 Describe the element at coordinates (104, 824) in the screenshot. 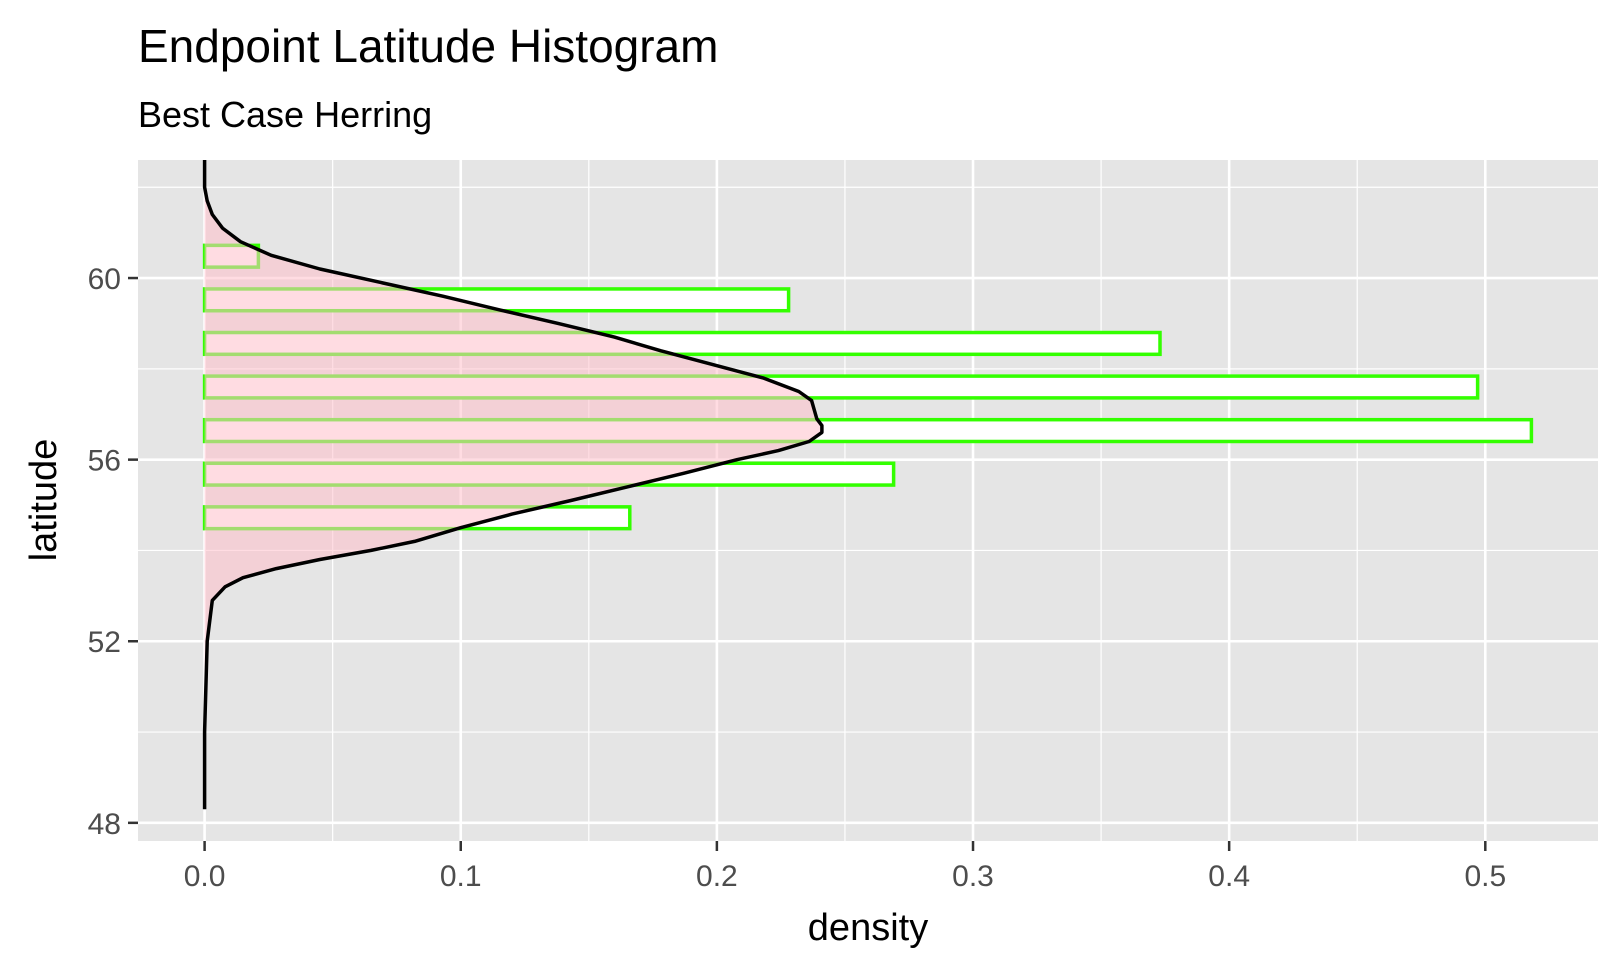

I see `y-tick-label: 48` at that location.